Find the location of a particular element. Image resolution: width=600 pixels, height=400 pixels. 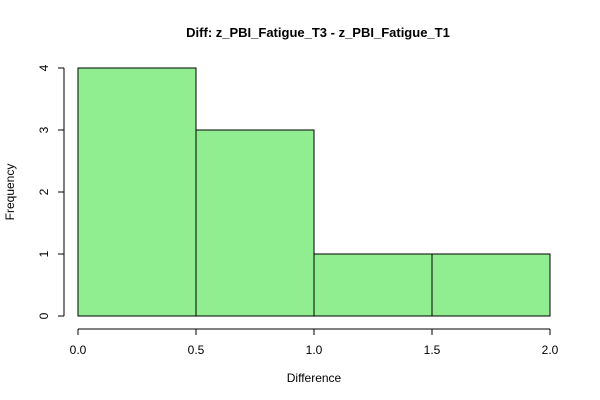

x-axis: 0.0 0.5 1.0 1.5 2.0 is located at coordinates (314, 342).